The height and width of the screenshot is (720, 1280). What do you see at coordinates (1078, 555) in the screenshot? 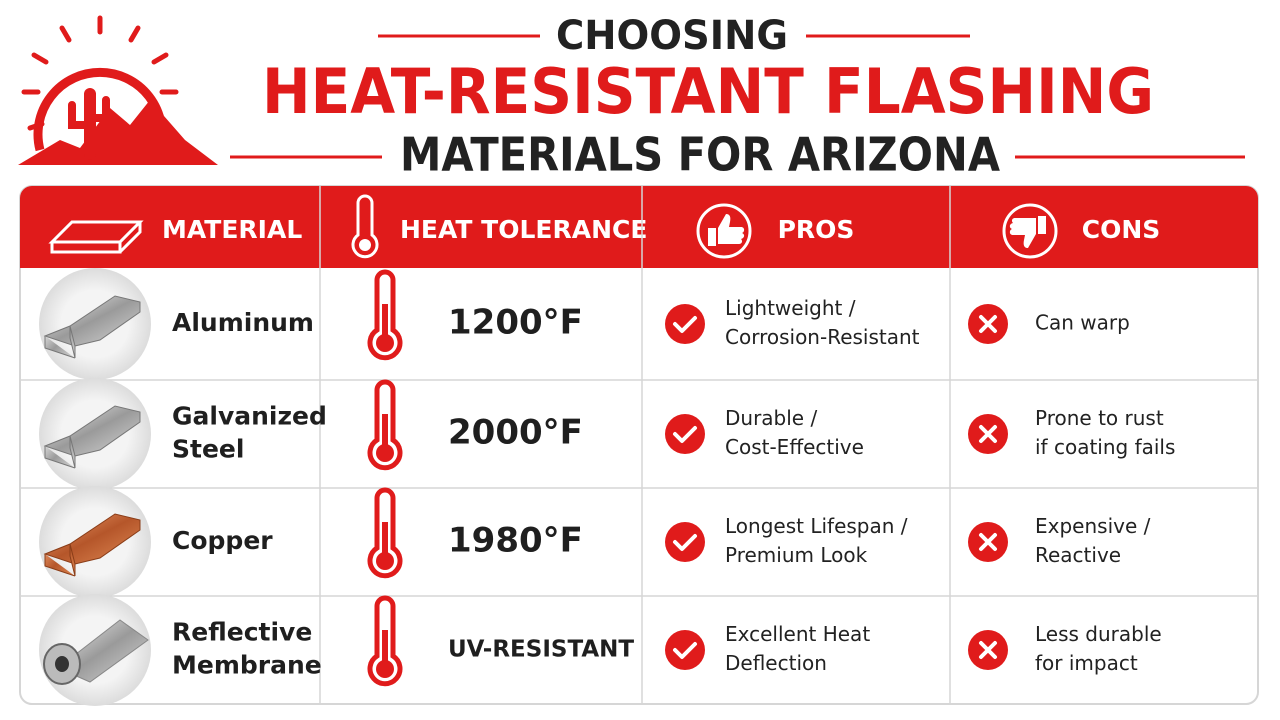
I see `cons-text: Reactive` at bounding box center [1078, 555].